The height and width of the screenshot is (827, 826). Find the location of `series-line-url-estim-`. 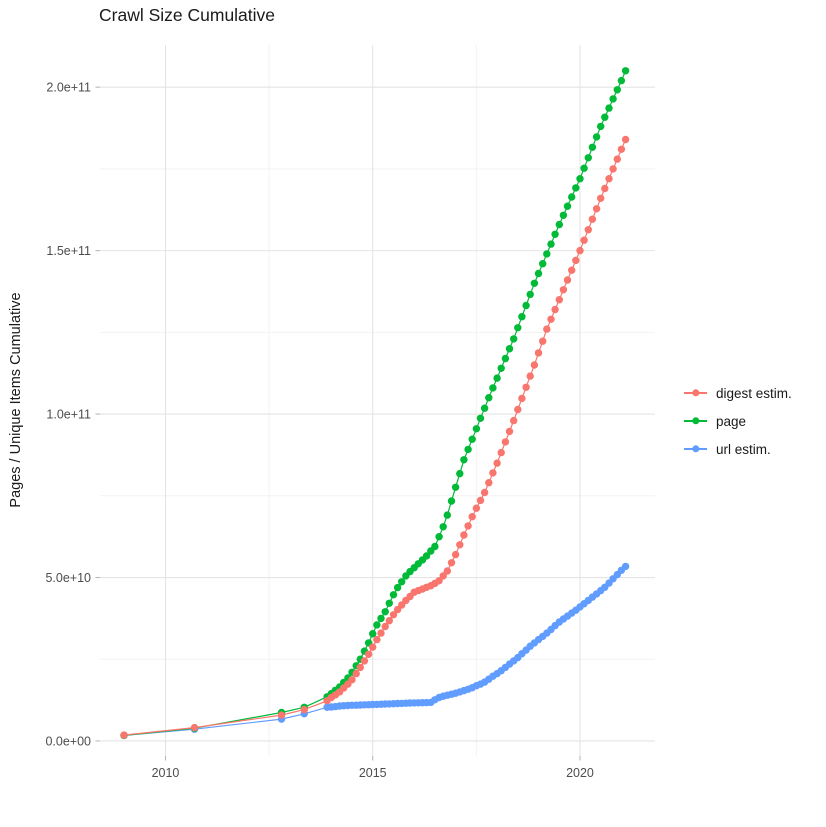

series-line-url-estim- is located at coordinates (375, 650).